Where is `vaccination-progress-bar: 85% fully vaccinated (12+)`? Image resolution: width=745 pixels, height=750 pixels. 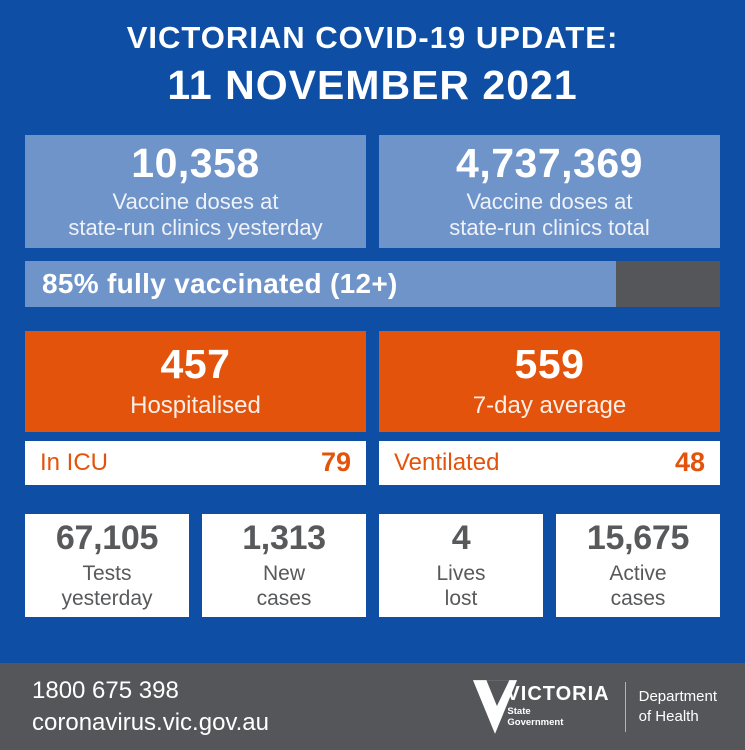
vaccination-progress-bar: 85% fully vaccinated (12+) is located at coordinates (372, 283).